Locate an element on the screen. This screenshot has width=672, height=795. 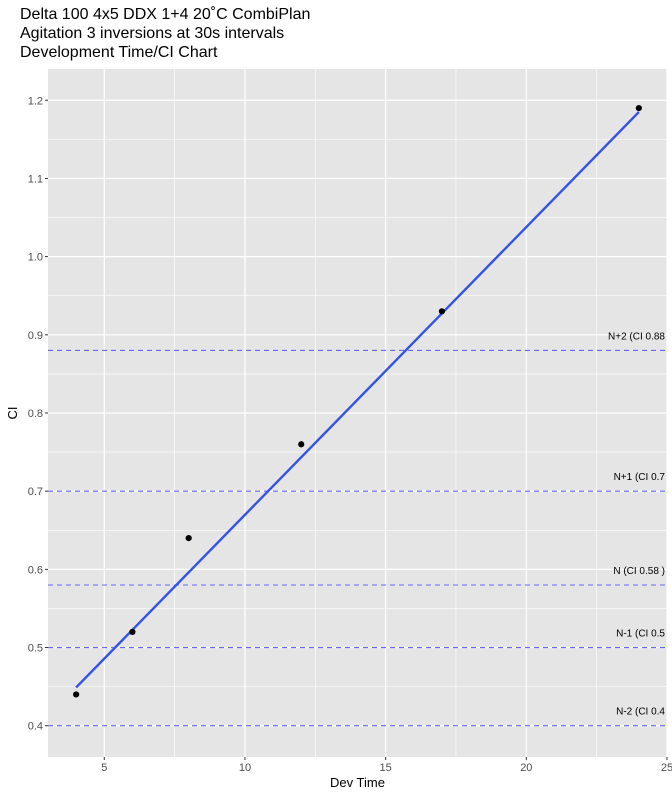
reference-line-label: N+2 (CI 0.88 is located at coordinates (636, 336).